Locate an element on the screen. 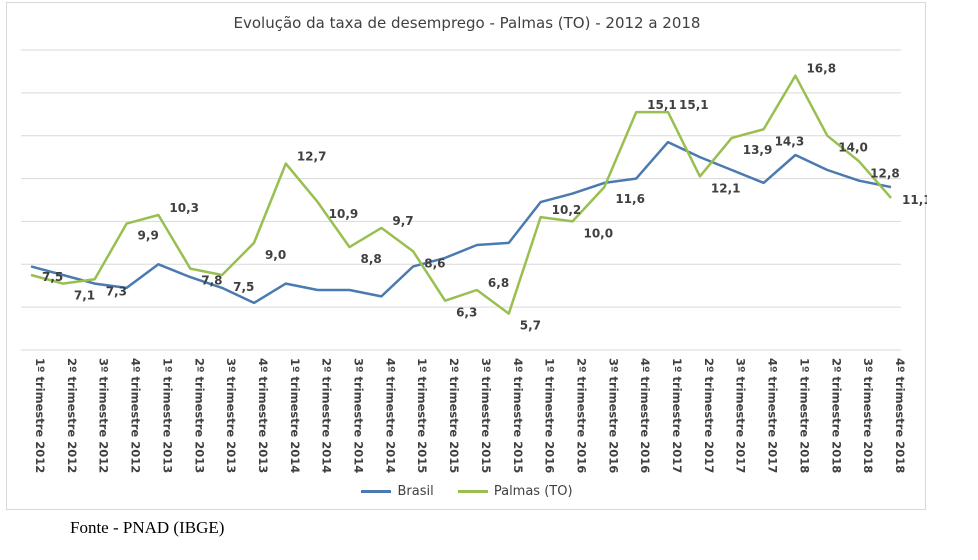 The image size is (978, 560). legend: Brasil Palmas (TO) is located at coordinates (467, 490).